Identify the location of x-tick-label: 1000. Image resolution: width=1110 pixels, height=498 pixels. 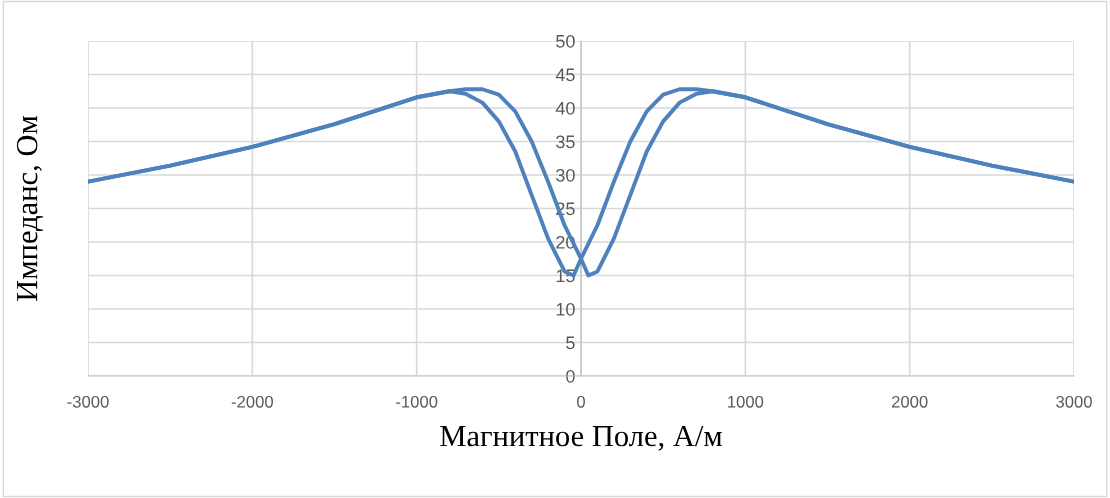
(746, 401).